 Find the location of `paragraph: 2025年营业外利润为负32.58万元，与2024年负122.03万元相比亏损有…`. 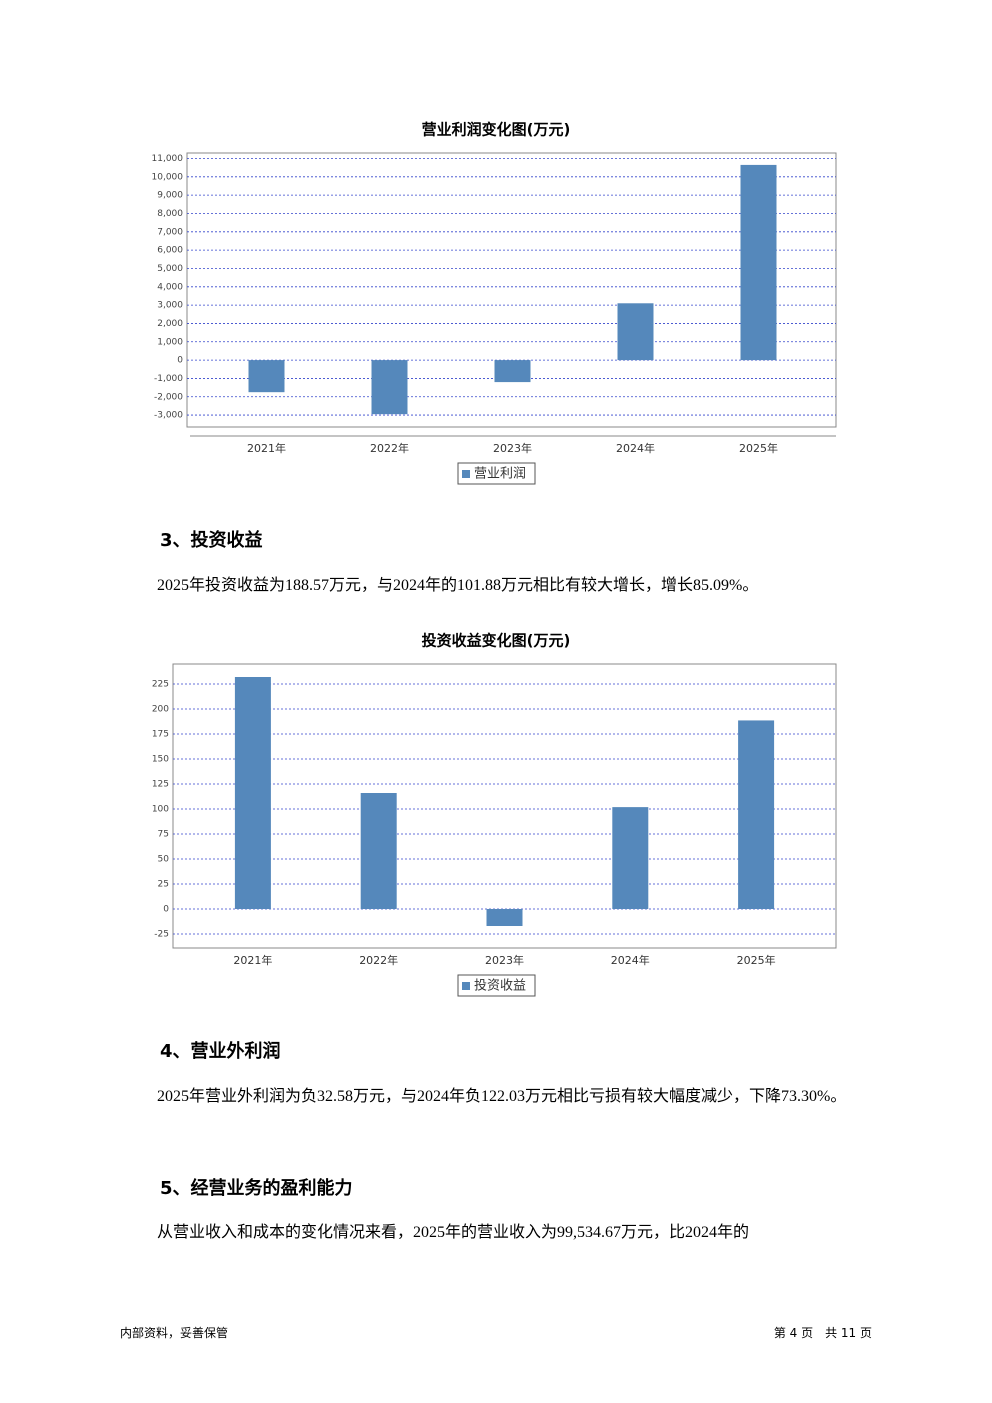

paragraph: 2025年营业外利润为负32.58万元，与2024年负122.03万元相比亏损有… is located at coordinates (502, 1096).